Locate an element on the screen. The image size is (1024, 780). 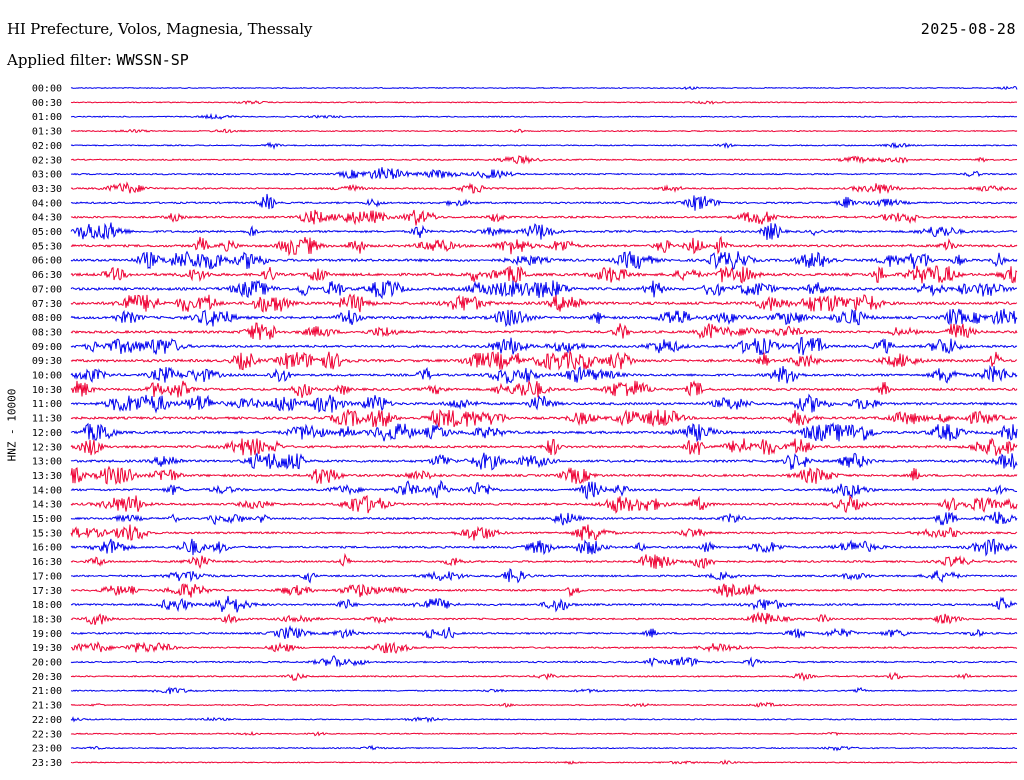
time-tick-label: 00:00 is located at coordinates (47, 89).